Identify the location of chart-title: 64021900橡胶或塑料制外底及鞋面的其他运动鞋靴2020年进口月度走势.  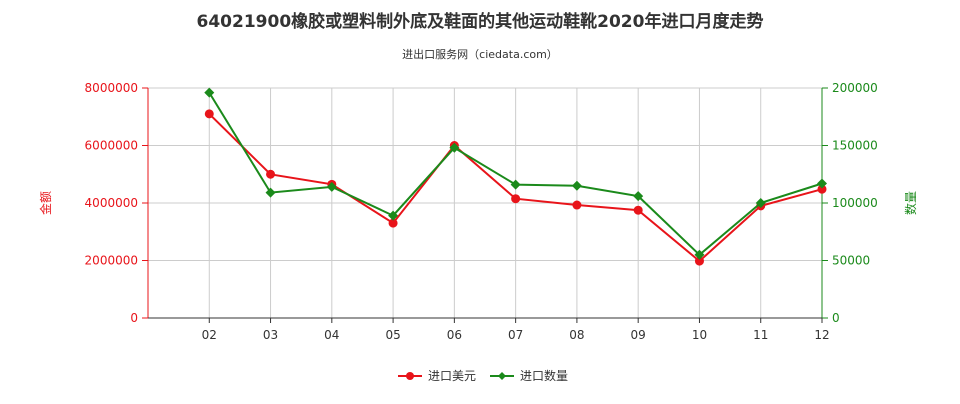
(480, 21).